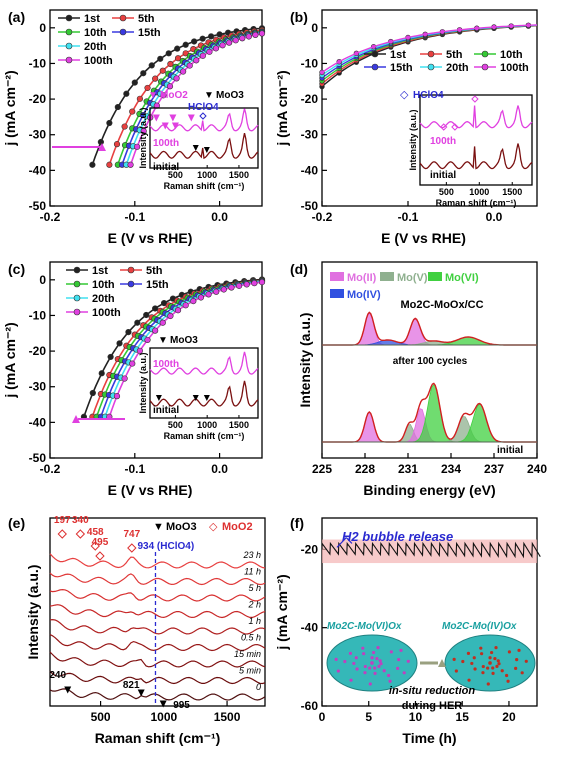 This screenshot has height=759, width=563. I want to click on hclo4-marker, so click(475, 99).